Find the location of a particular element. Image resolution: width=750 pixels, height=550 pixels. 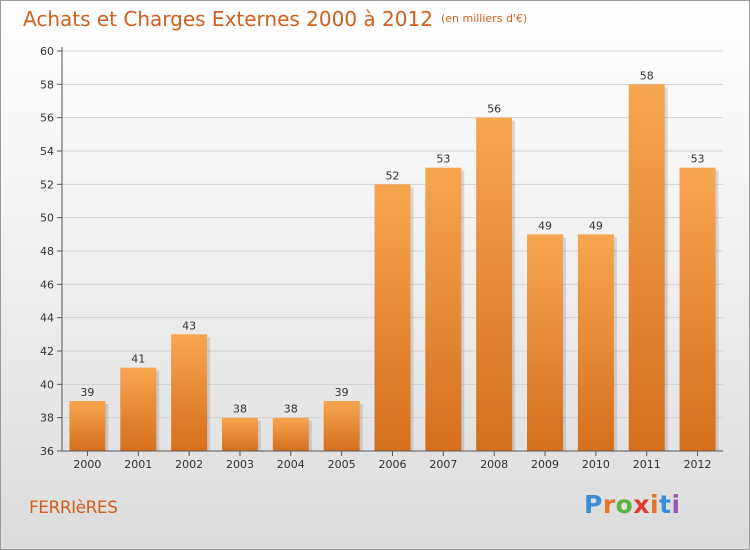

x-tick-label: 2010 is located at coordinates (596, 464).